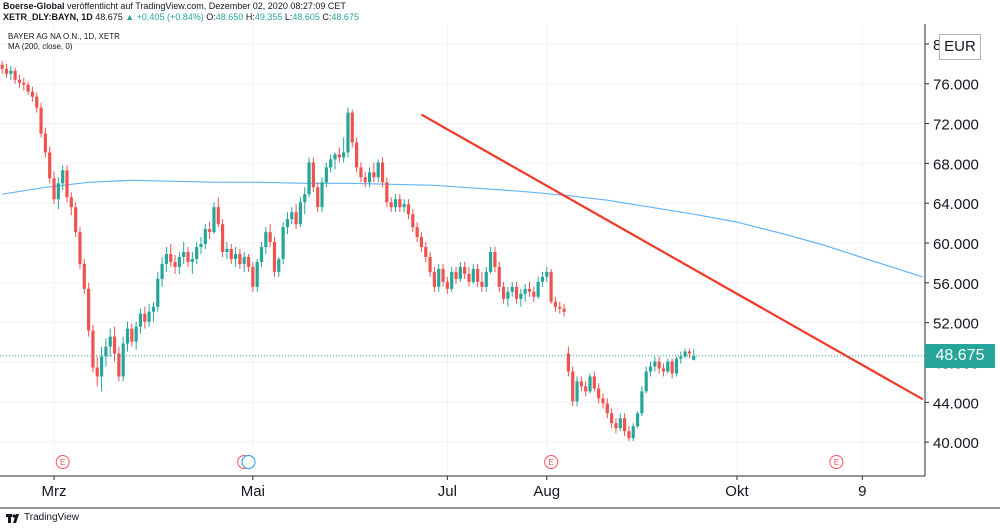 This screenshot has height=528, width=1000. Describe the element at coordinates (150, 518) in the screenshot. I see `footer: TradingView` at that location.